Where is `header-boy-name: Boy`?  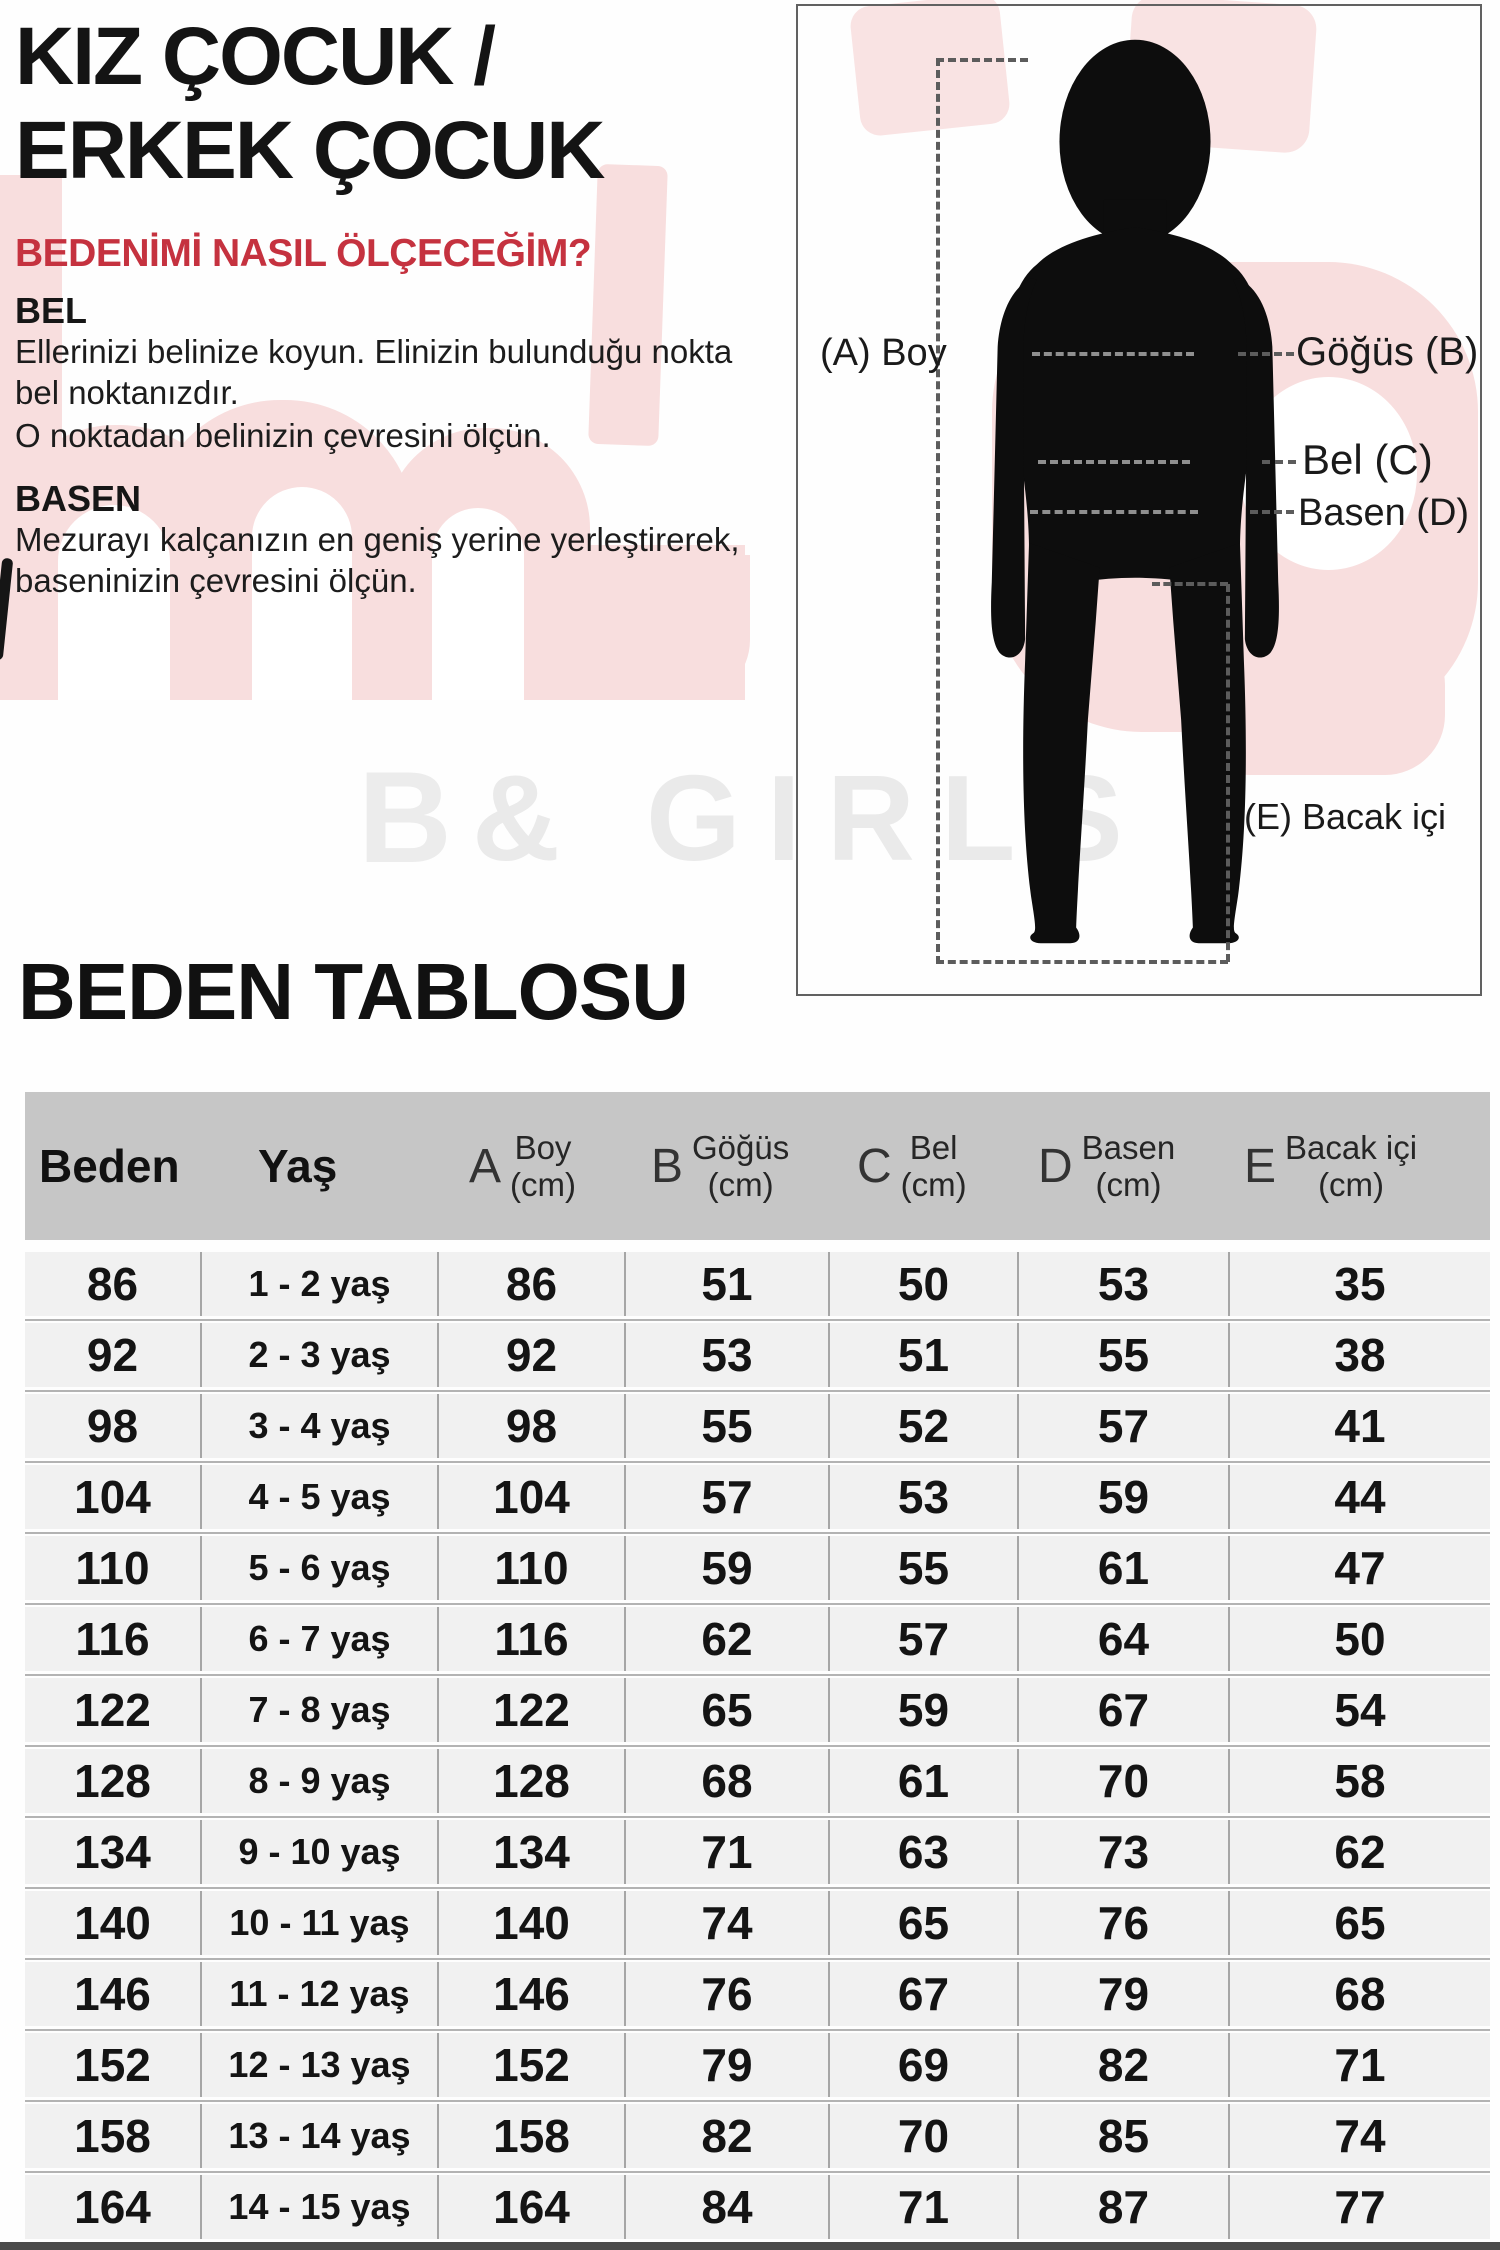 header-boy-name: Boy is located at coordinates (543, 1147).